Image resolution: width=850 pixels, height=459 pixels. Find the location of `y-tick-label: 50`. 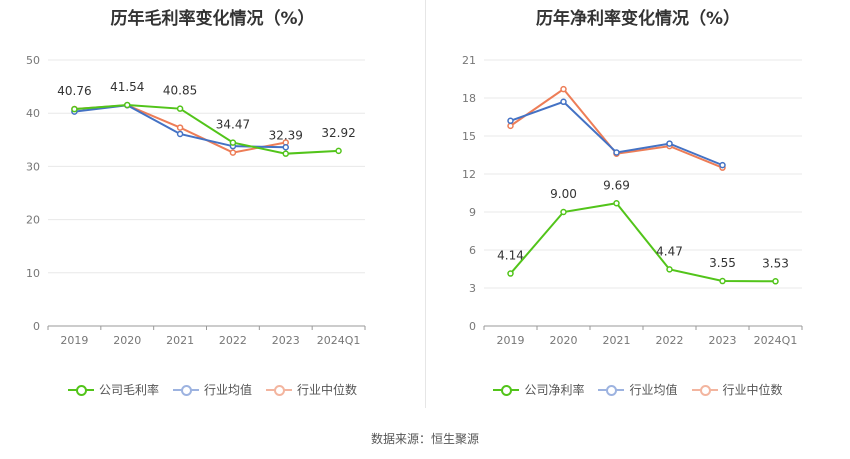

y-tick-label: 50 is located at coordinates (33, 60).